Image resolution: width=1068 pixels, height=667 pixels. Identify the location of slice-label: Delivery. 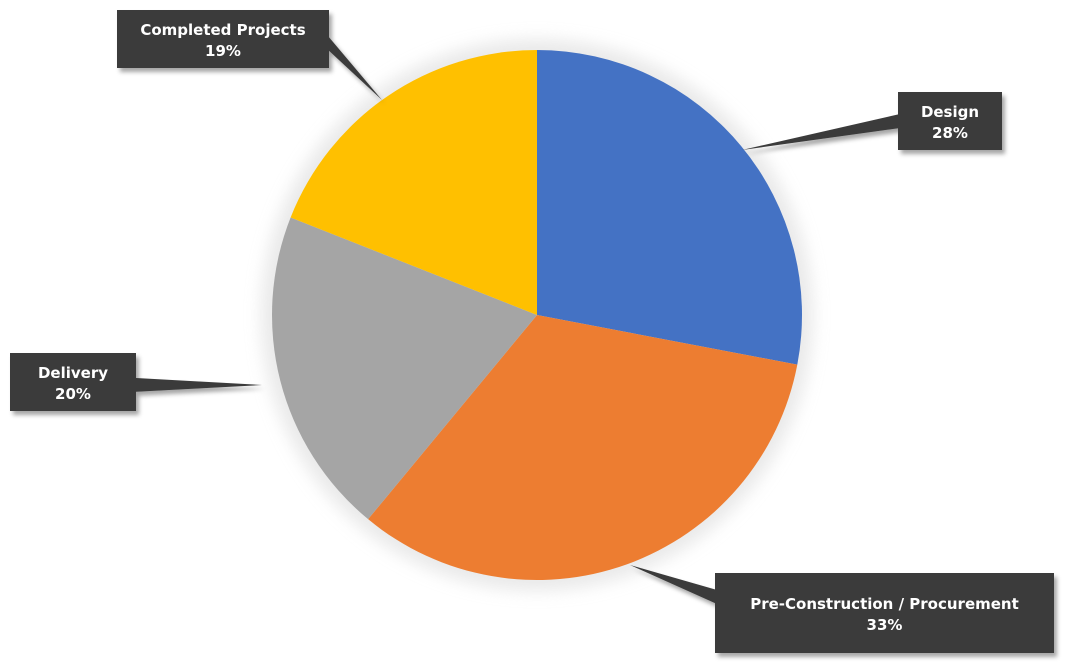
(73, 373).